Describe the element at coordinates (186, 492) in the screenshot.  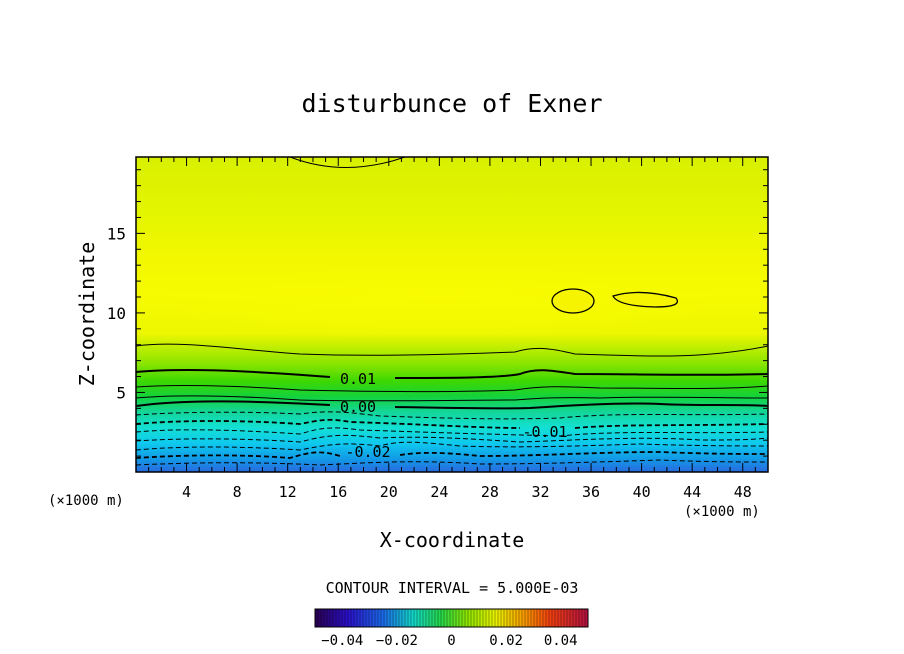
I see `x-tick-label: 4` at that location.